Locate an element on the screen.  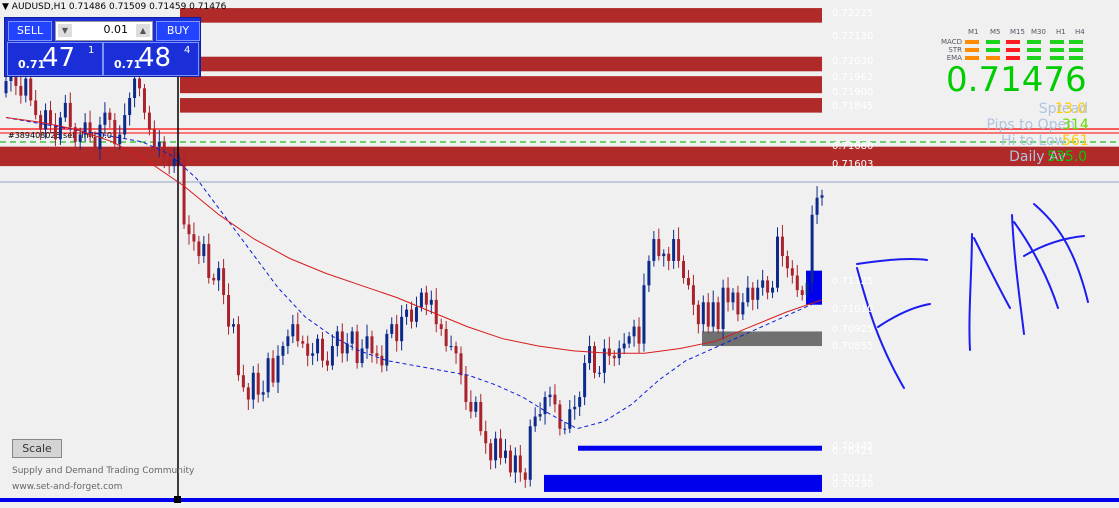
lot-size-stepper: ▼ 0.01 ▲ is located at coordinates (104, 31).